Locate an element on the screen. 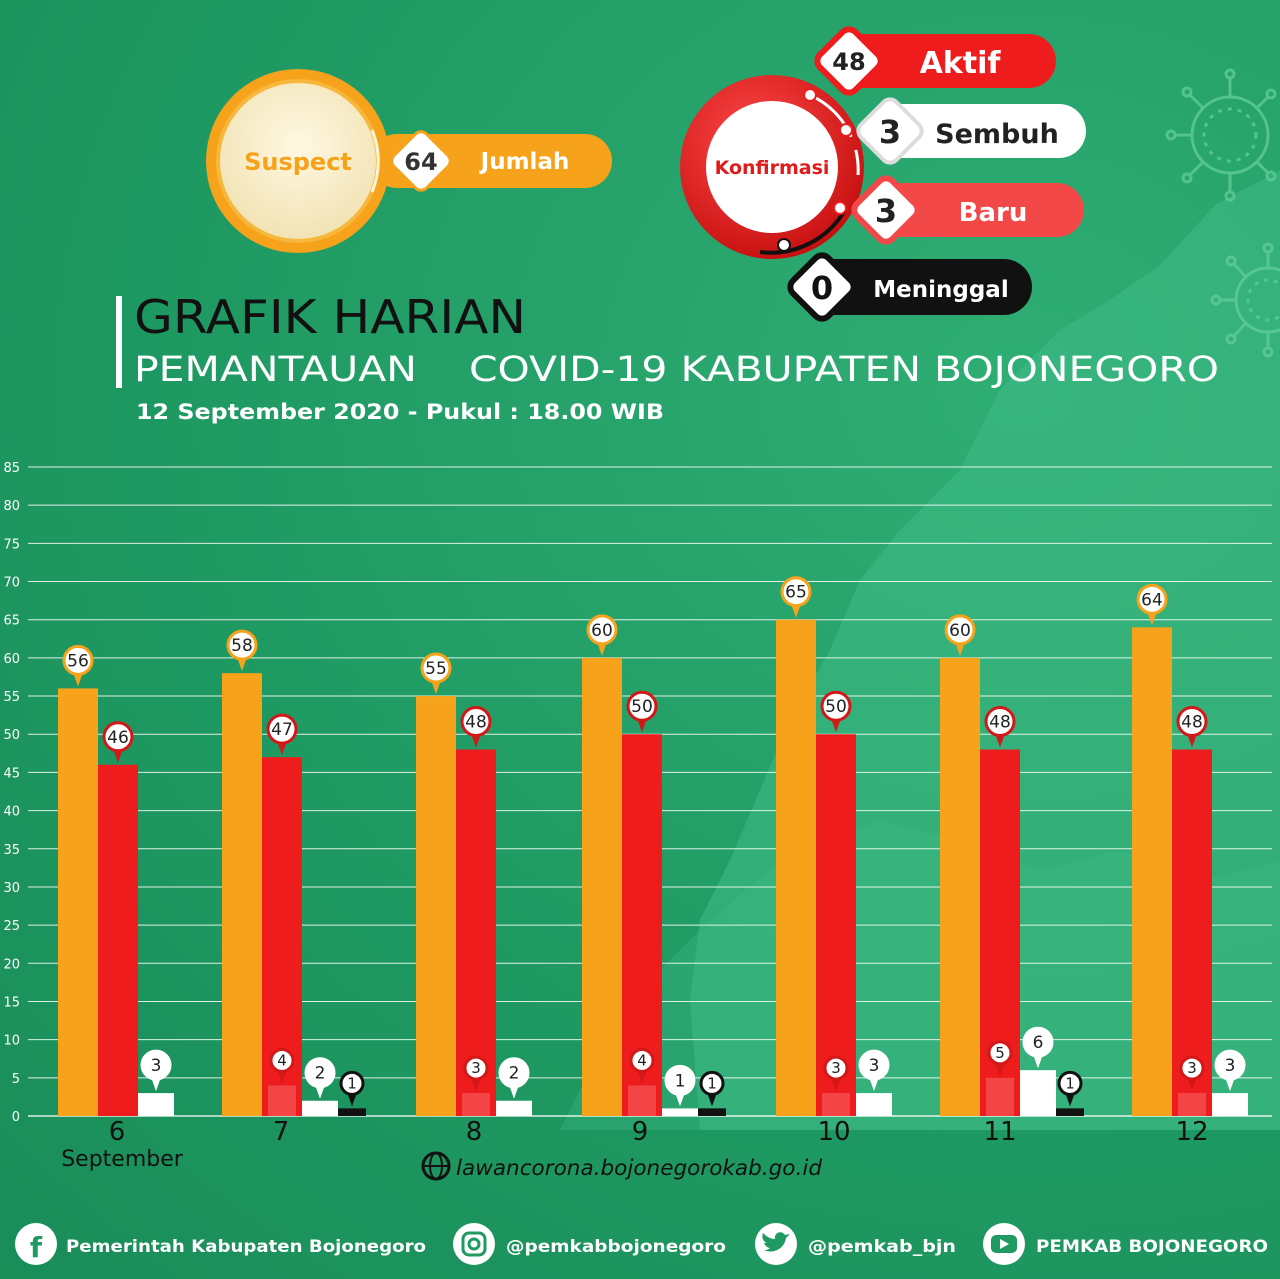 This screenshot has height=1279, width=1280. bar-meninggal is located at coordinates (352, 1112).